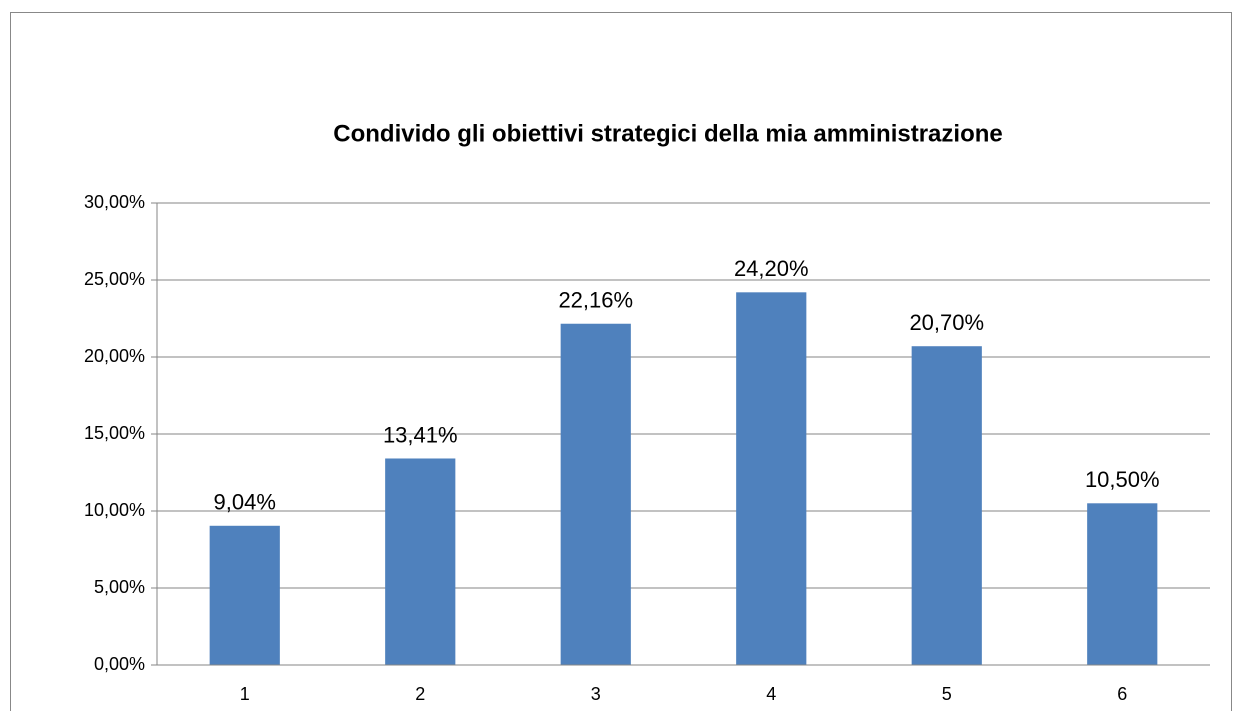 The image size is (1244, 711). I want to click on x-tick-label: 3, so click(596, 694).